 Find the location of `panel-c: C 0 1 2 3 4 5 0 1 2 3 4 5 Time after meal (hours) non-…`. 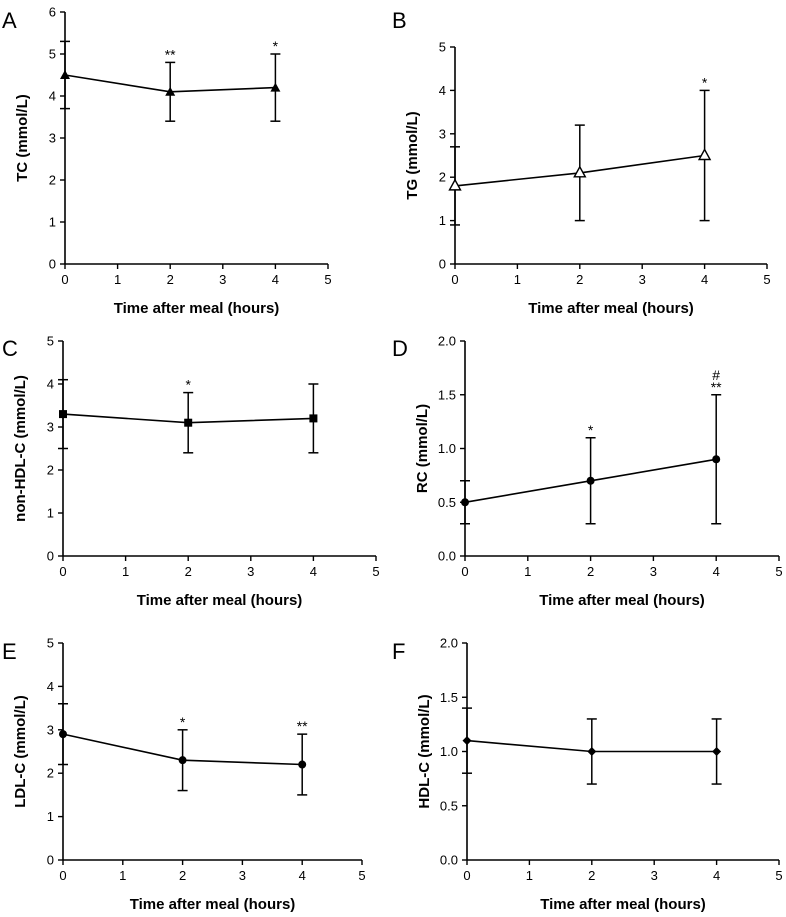

panel-c: C 0 1 2 3 4 5 0 1 2 3 4 5 Time after meal (hours) non-… is located at coordinates (191, 472).